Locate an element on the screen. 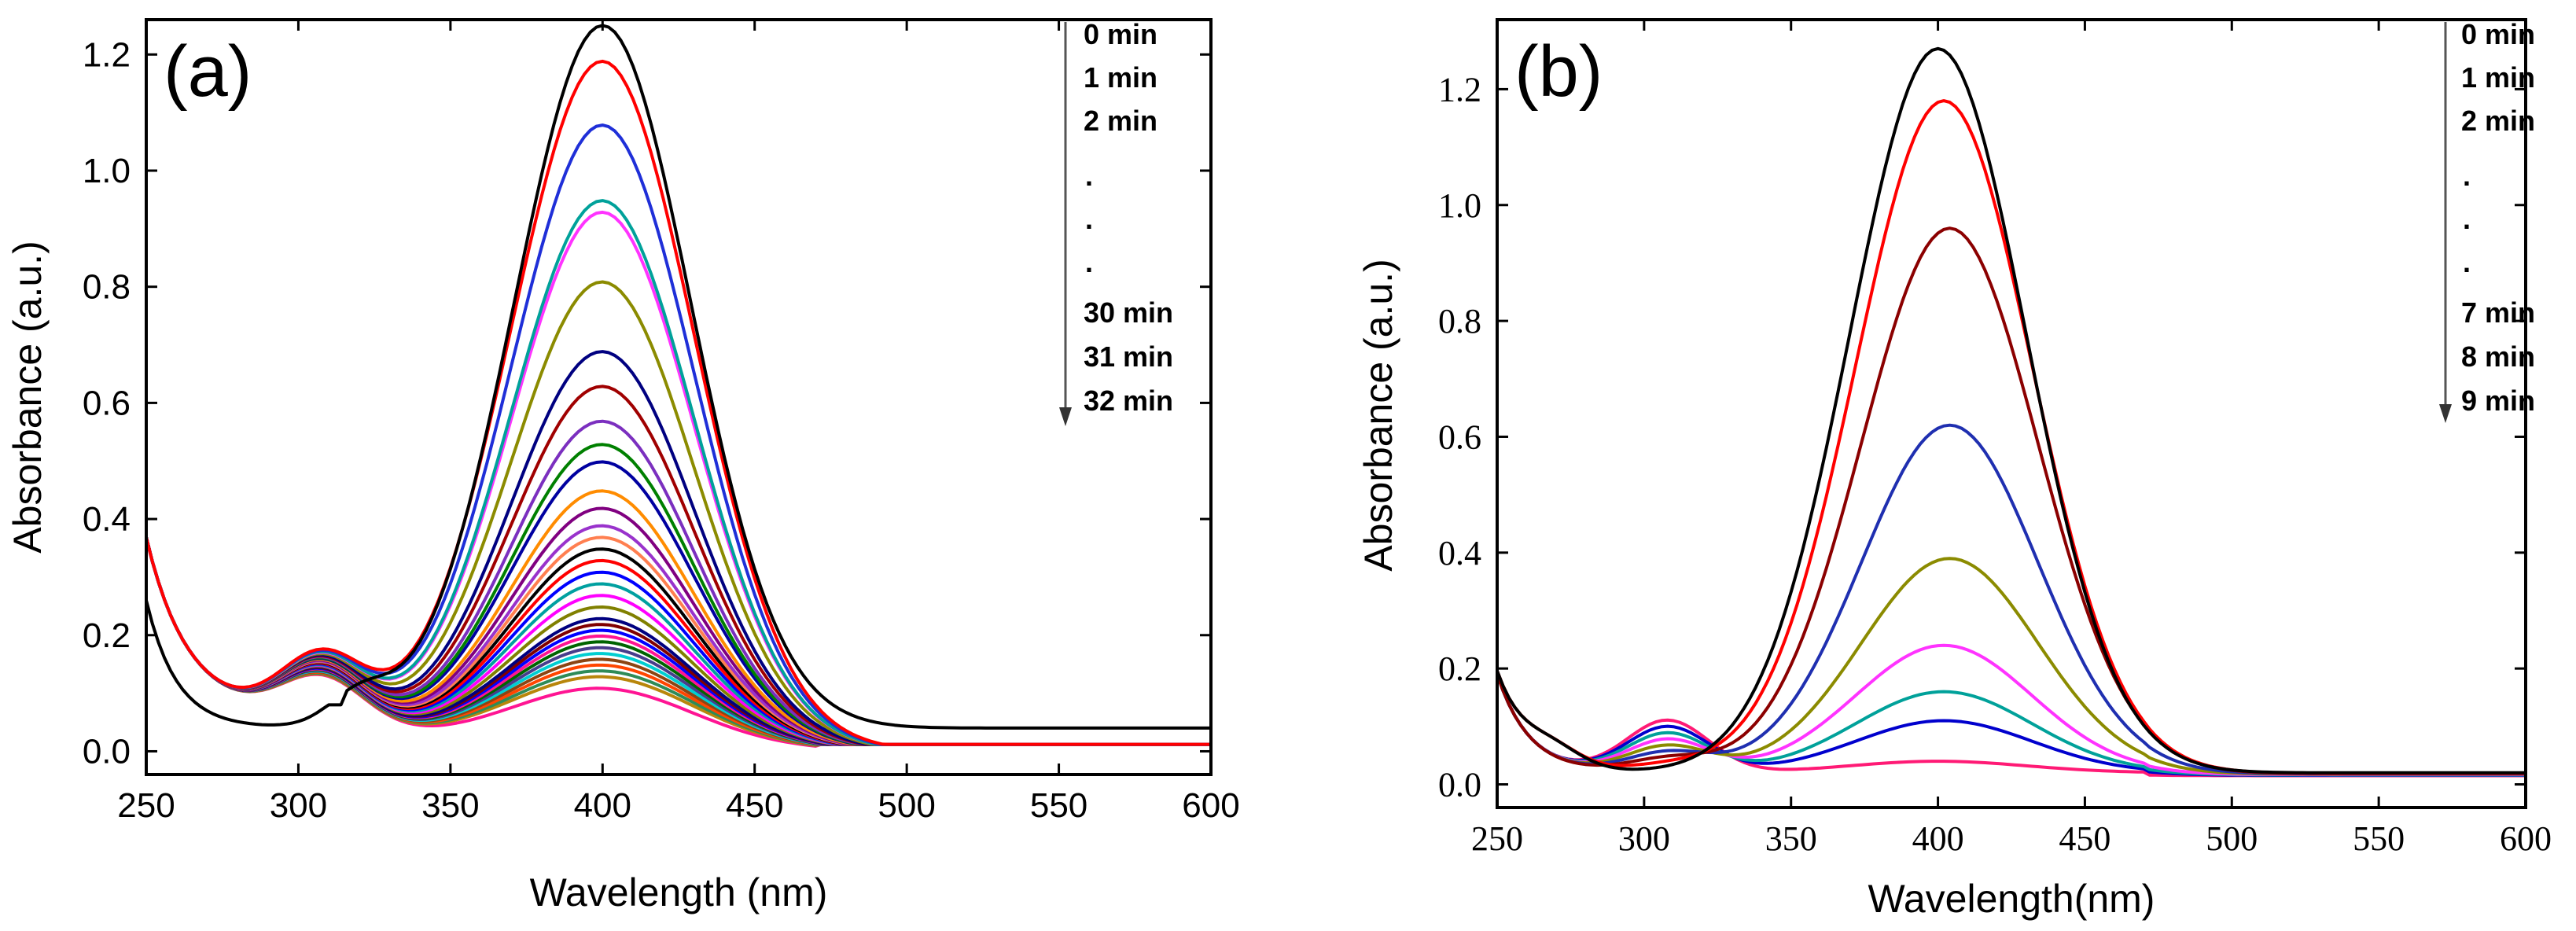 The image size is (2576, 931). panel-a-y-tick-label: 0.4 is located at coordinates (107, 519).